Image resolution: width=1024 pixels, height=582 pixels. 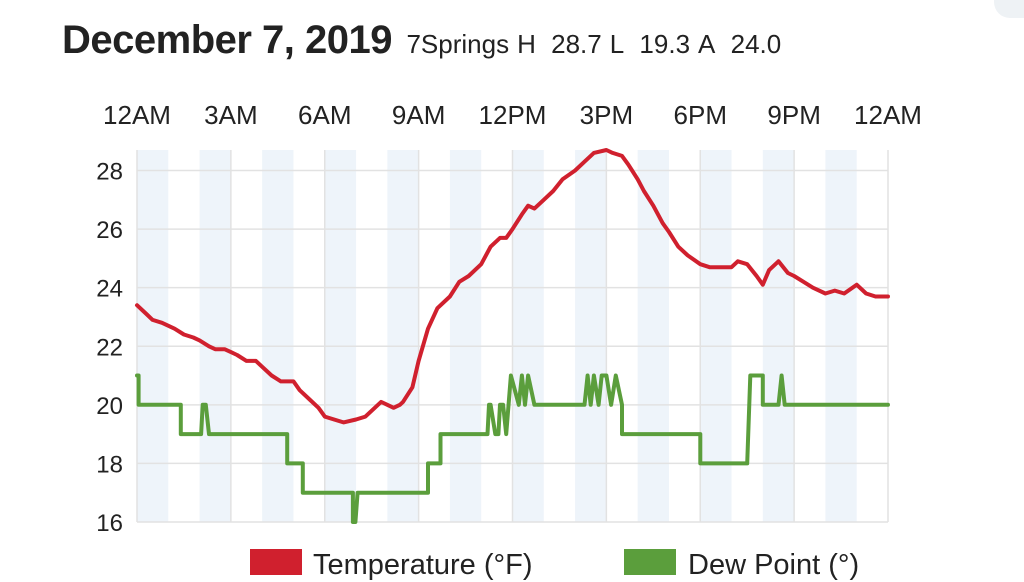 What do you see at coordinates (324, 115) in the screenshot?
I see `x-tick-label: 6AM` at bounding box center [324, 115].